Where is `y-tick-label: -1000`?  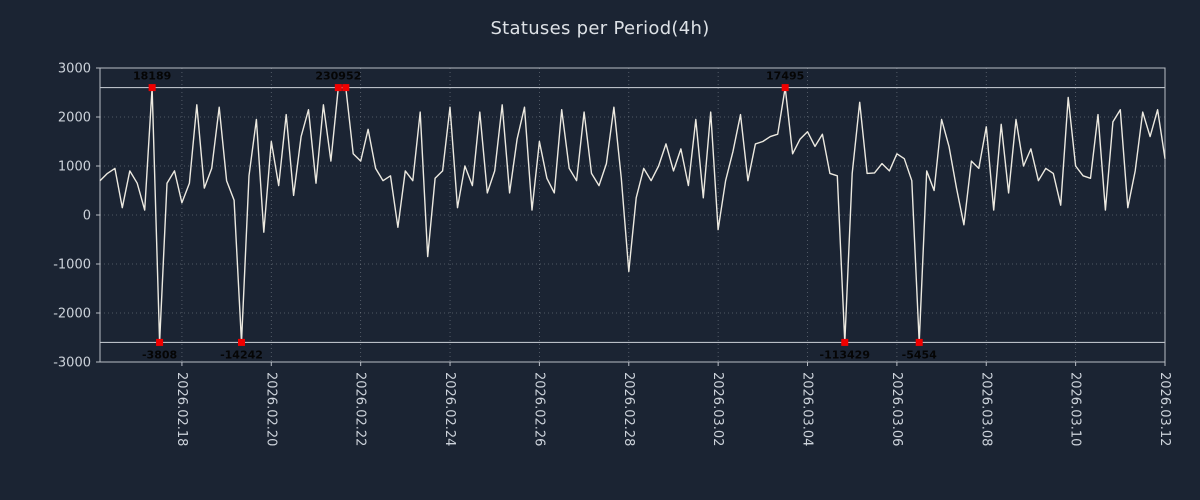
y-tick-label: -1000 is located at coordinates (72, 265).